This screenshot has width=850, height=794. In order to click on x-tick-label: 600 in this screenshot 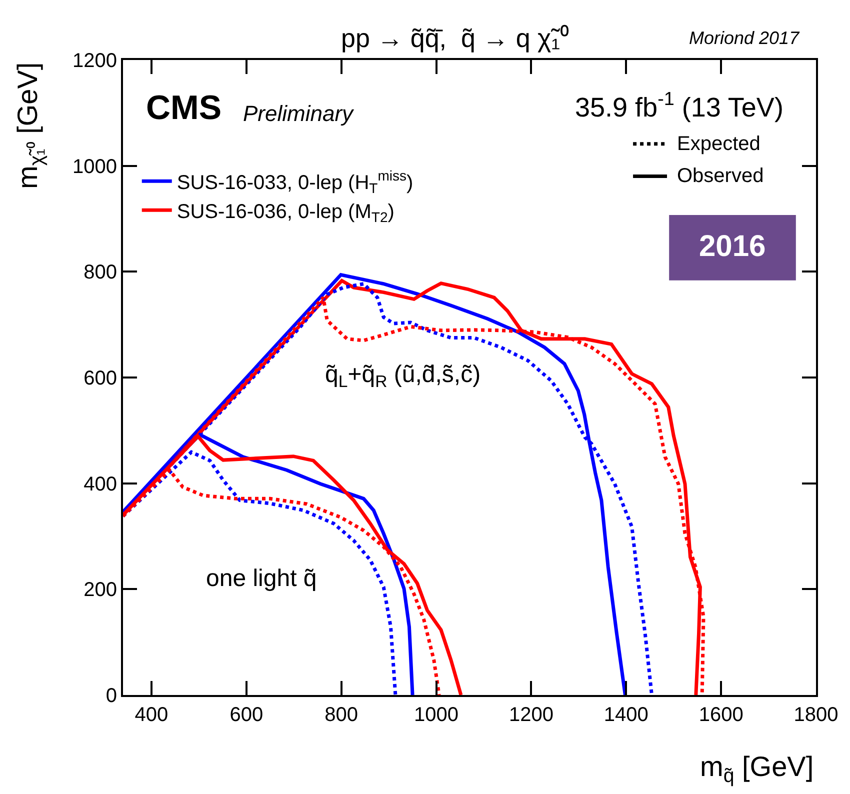, I will do `click(247, 715)`.